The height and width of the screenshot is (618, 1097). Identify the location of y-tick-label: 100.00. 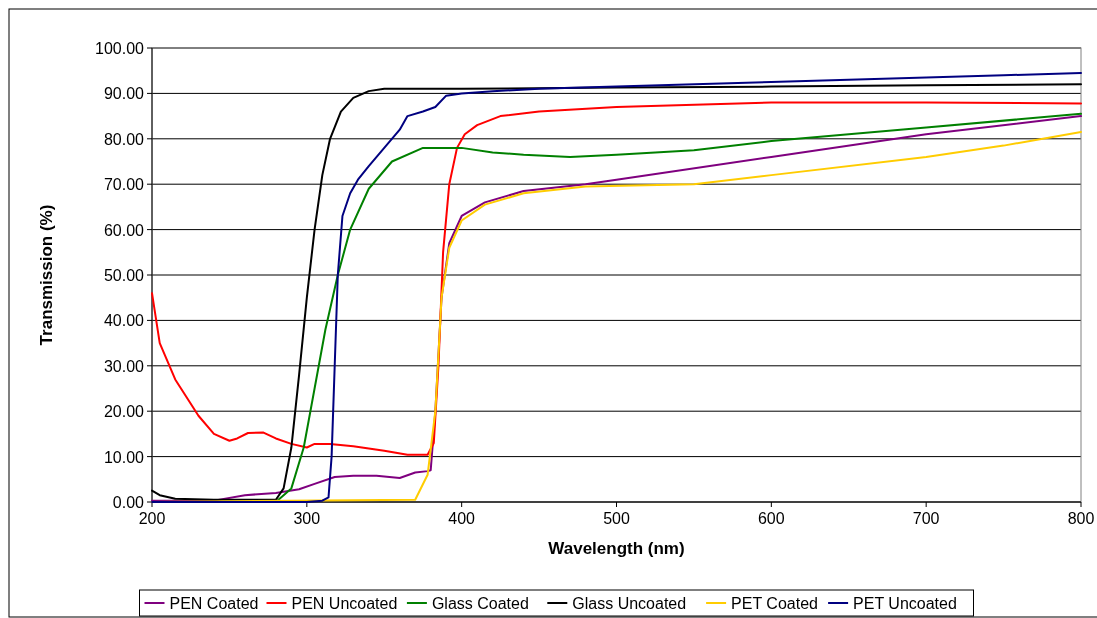
(120, 48).